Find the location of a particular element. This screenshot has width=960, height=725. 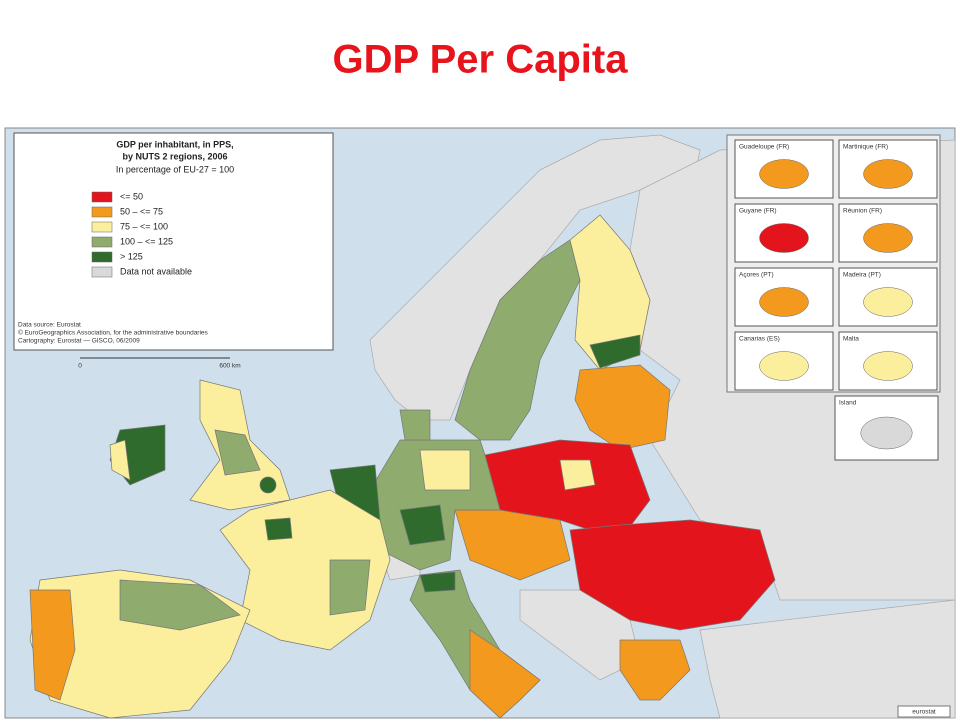

legend-label: Data not available is located at coordinates (156, 271).